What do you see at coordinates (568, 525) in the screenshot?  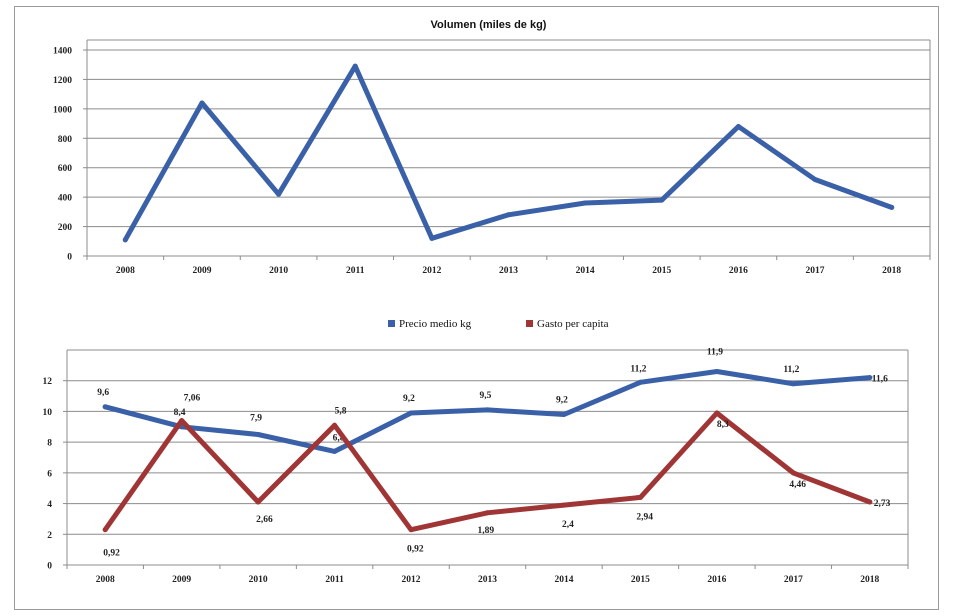 I see `chart2-series-2-data-label: 2,4` at bounding box center [568, 525].